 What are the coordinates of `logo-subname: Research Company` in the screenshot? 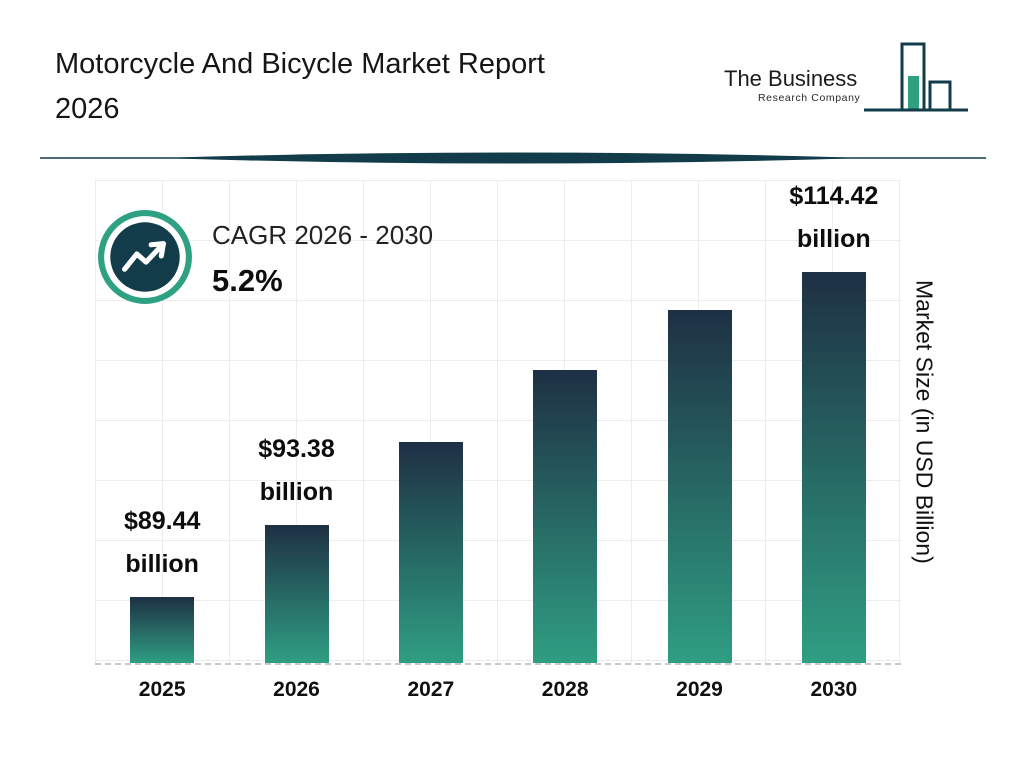 It's located at (809, 98).